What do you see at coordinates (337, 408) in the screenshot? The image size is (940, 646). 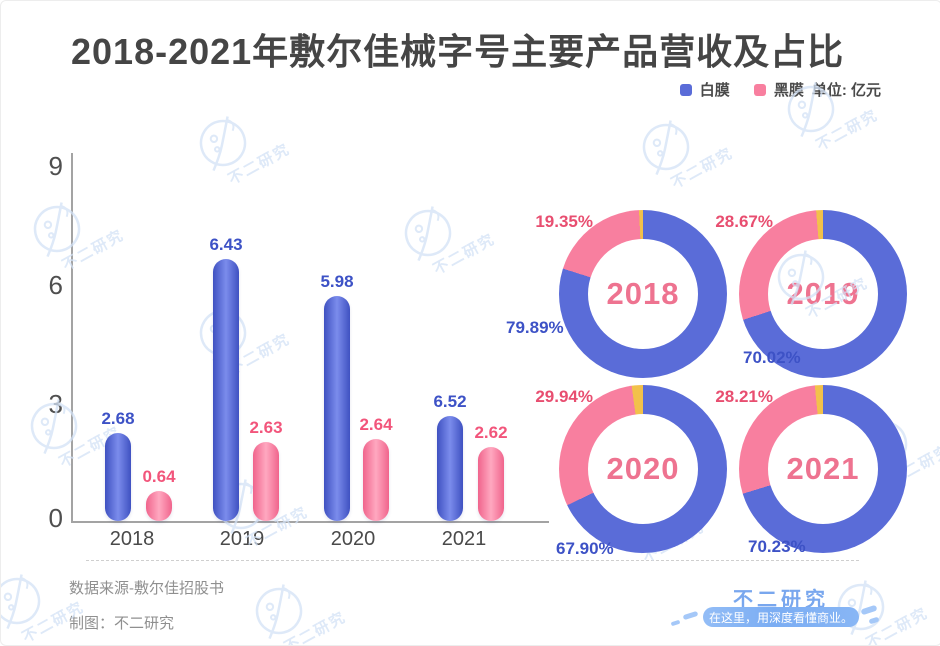 I see `bar-白膜-2020` at bounding box center [337, 408].